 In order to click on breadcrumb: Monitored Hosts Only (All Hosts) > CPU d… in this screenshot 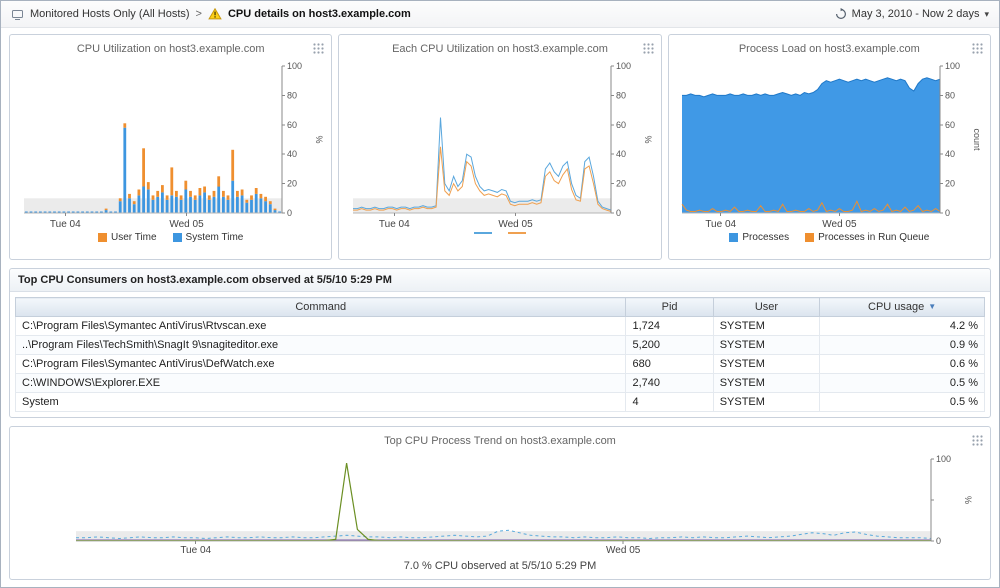, I will do `click(211, 14)`.